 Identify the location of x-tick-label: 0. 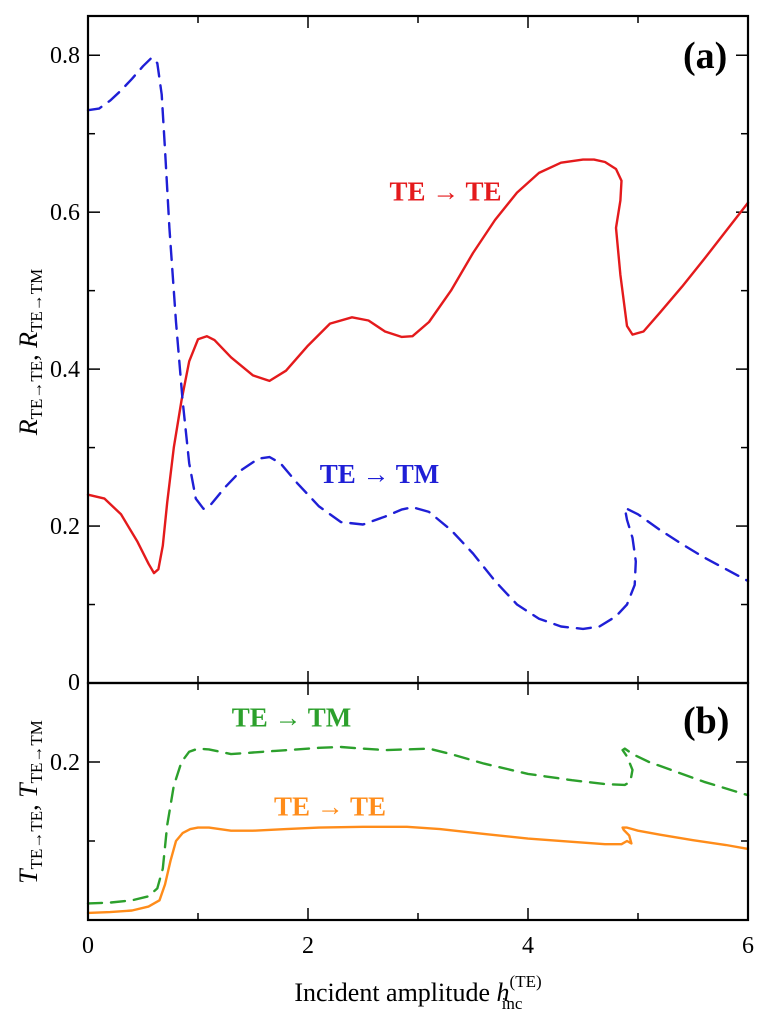
(88, 946).